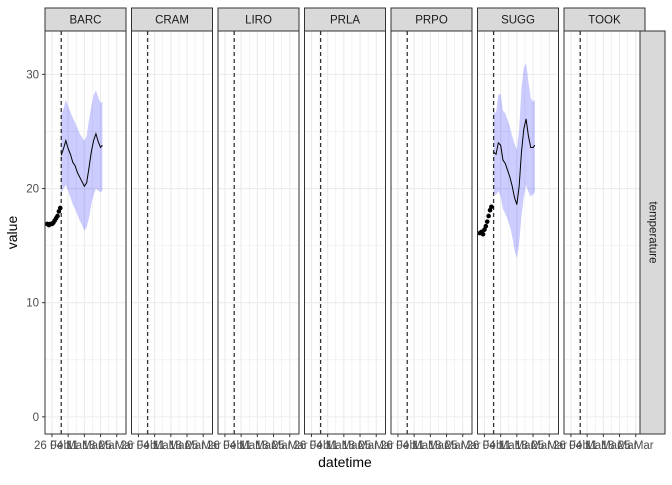 The image size is (672, 485). I want to click on facet-strip-label: PRPO, so click(431, 21).